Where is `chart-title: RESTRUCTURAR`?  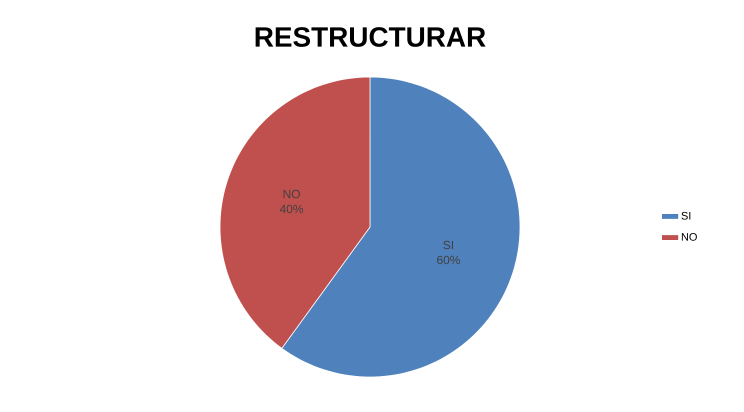
chart-title: RESTRUCTURAR is located at coordinates (371, 37).